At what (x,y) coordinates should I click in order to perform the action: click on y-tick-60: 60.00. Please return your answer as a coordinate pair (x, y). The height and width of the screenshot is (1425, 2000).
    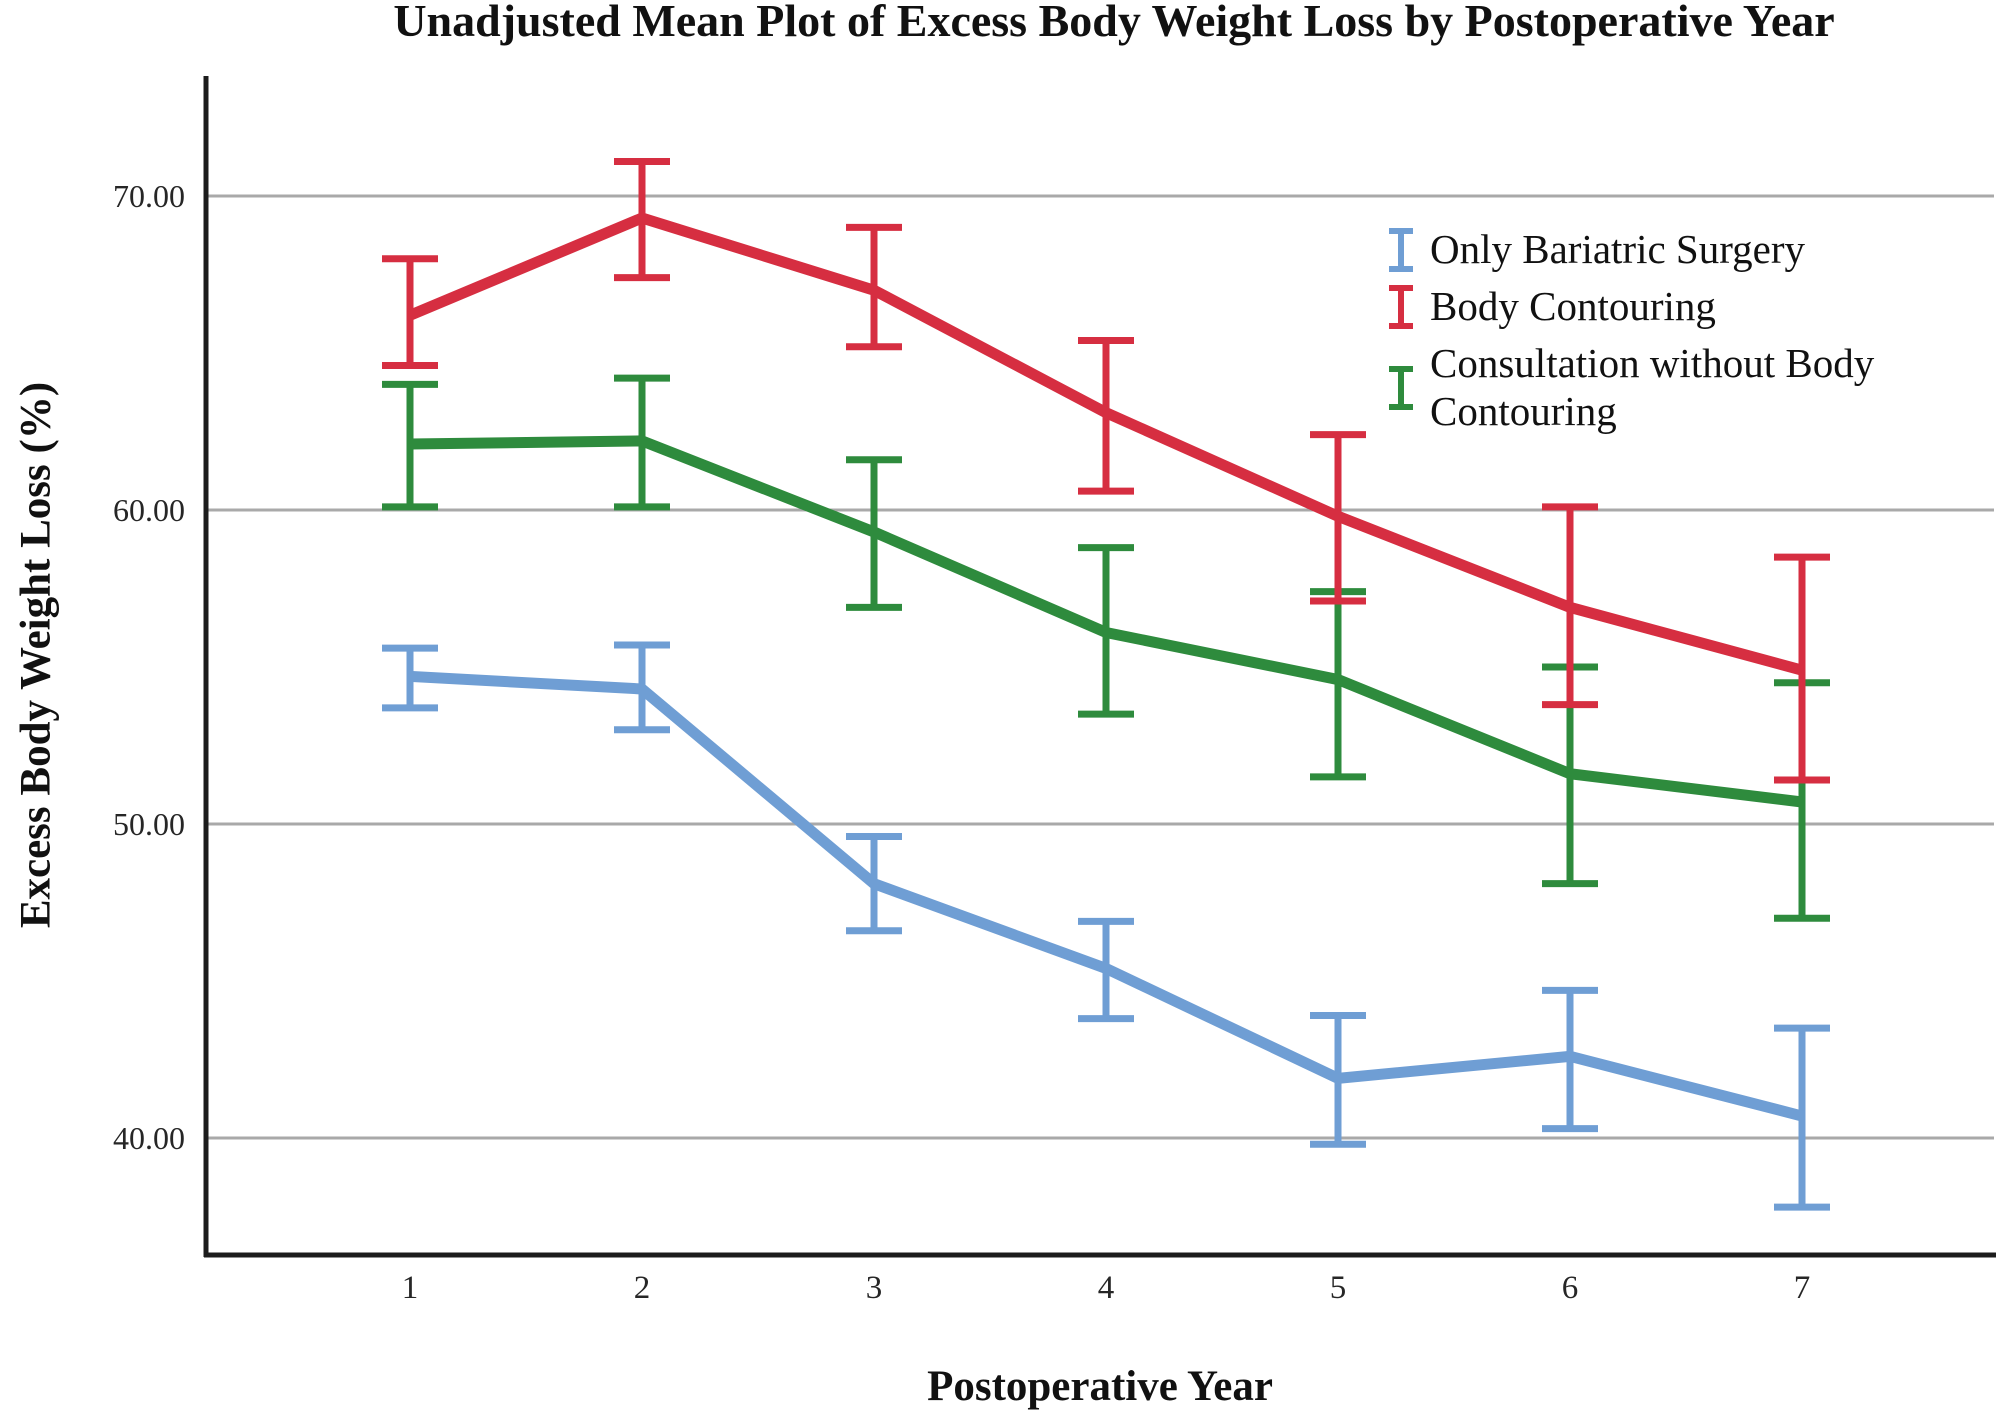
    Looking at the image, I should click on (149, 510).